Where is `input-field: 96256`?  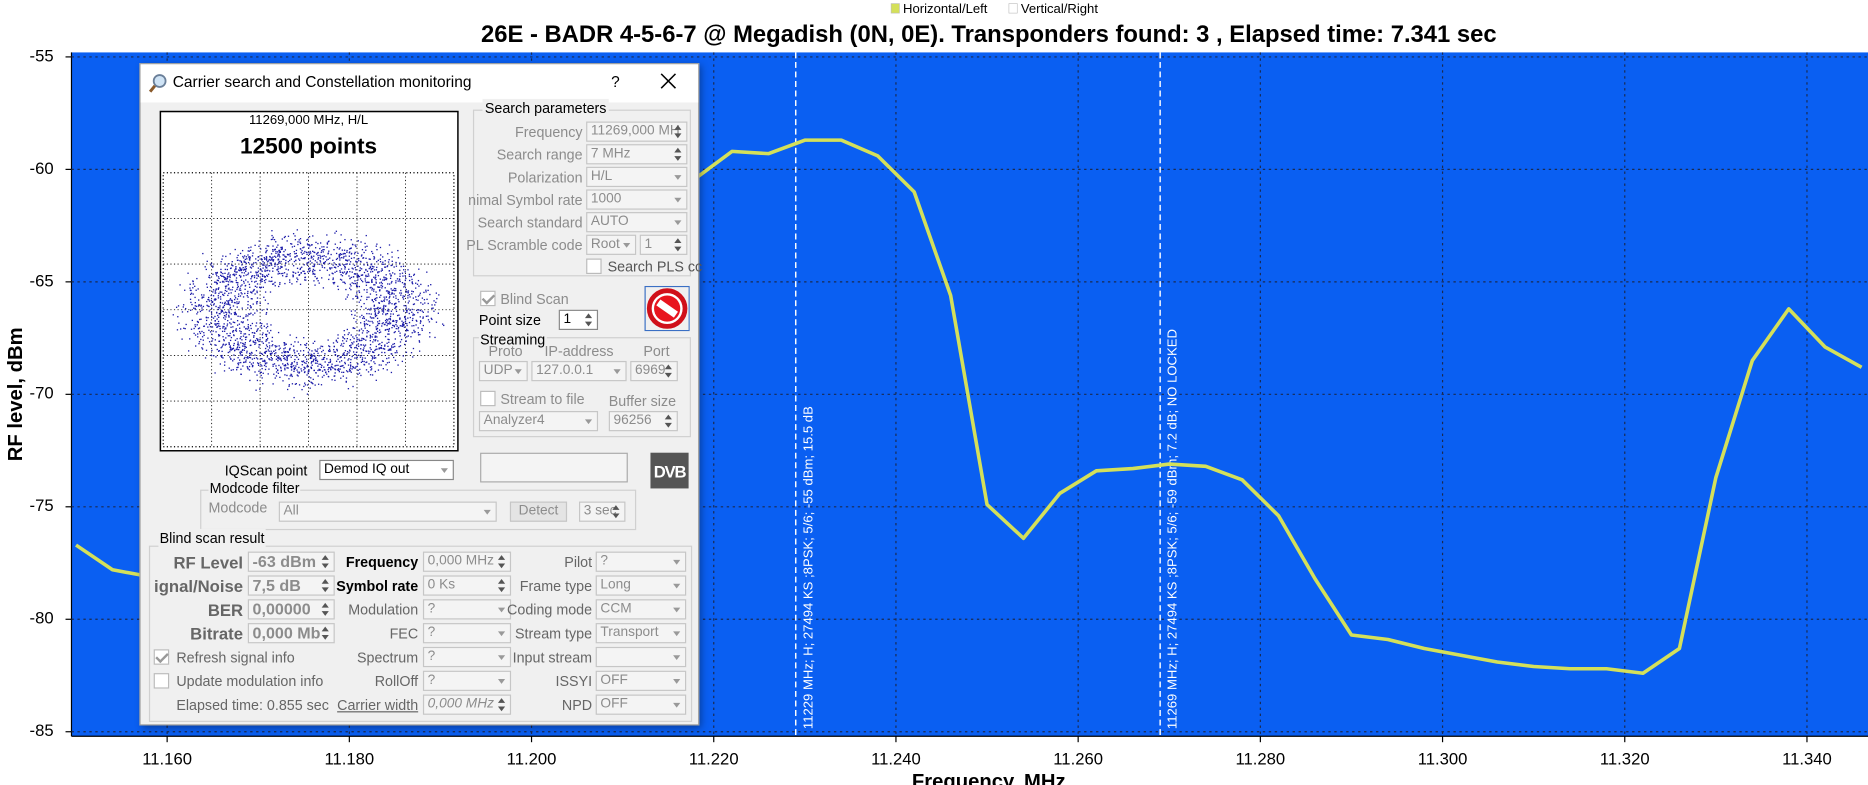
input-field: 96256 is located at coordinates (643, 421).